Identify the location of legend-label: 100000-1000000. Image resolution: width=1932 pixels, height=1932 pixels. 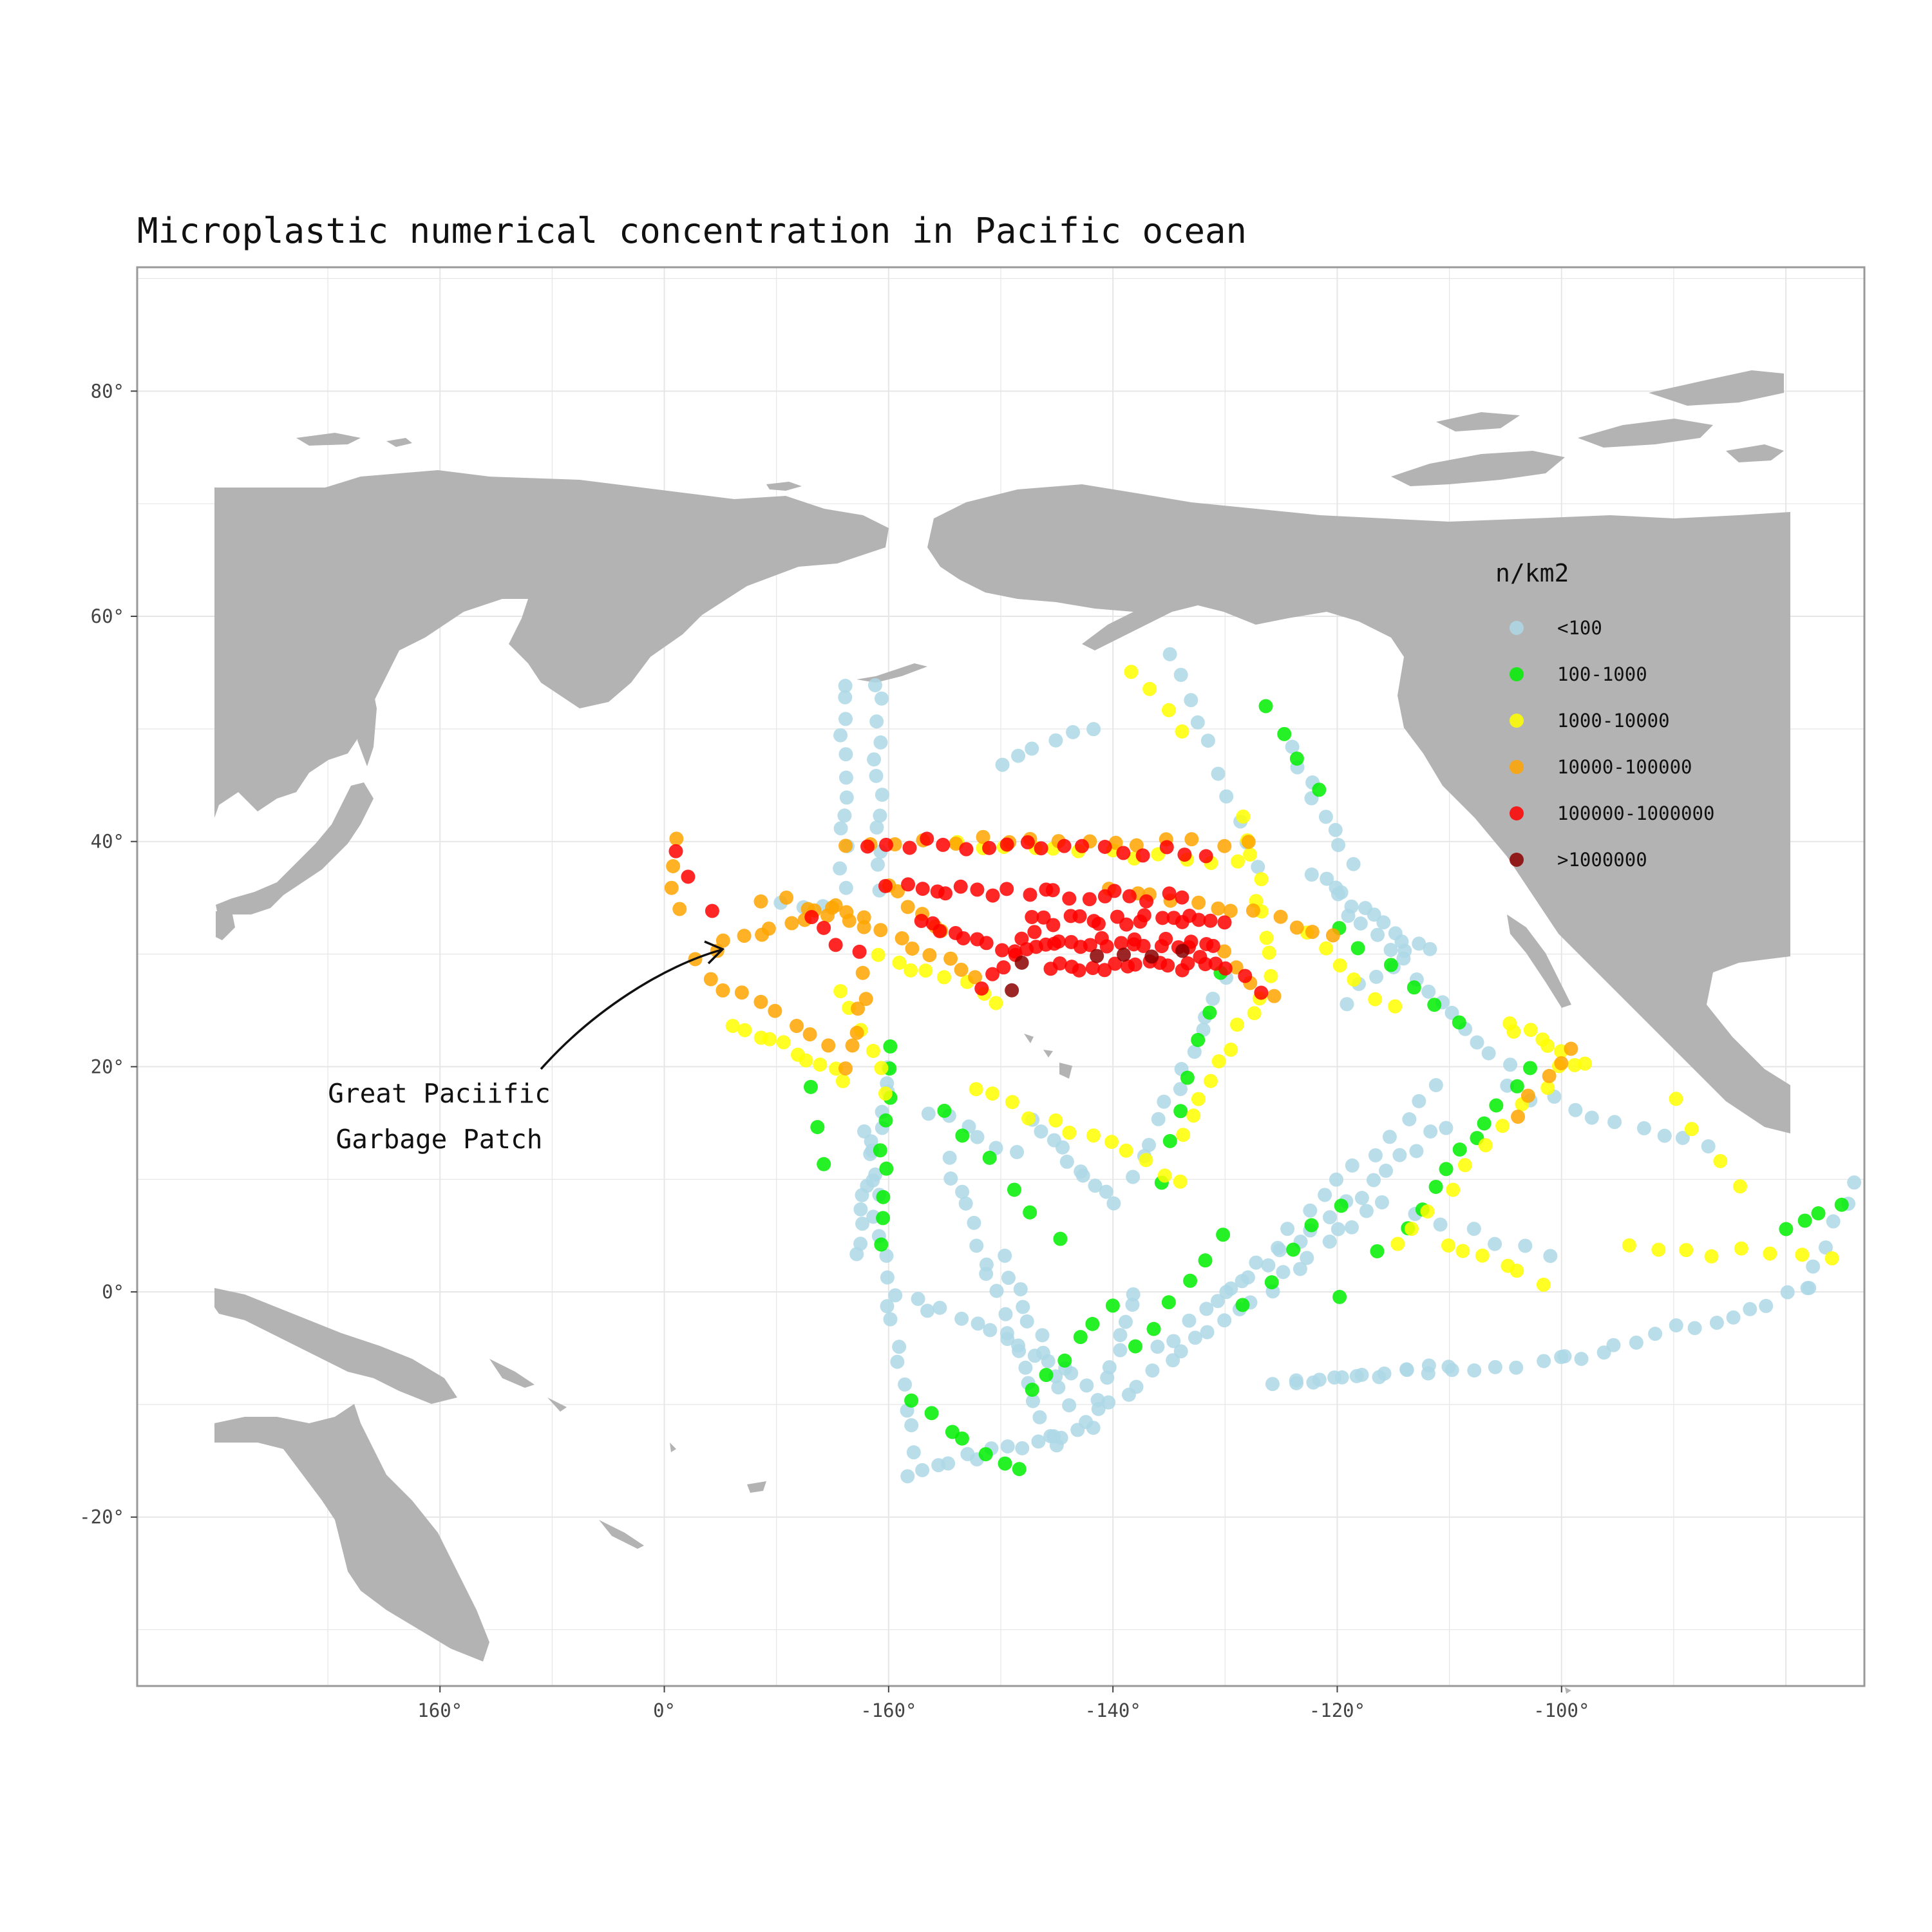
(1636, 813).